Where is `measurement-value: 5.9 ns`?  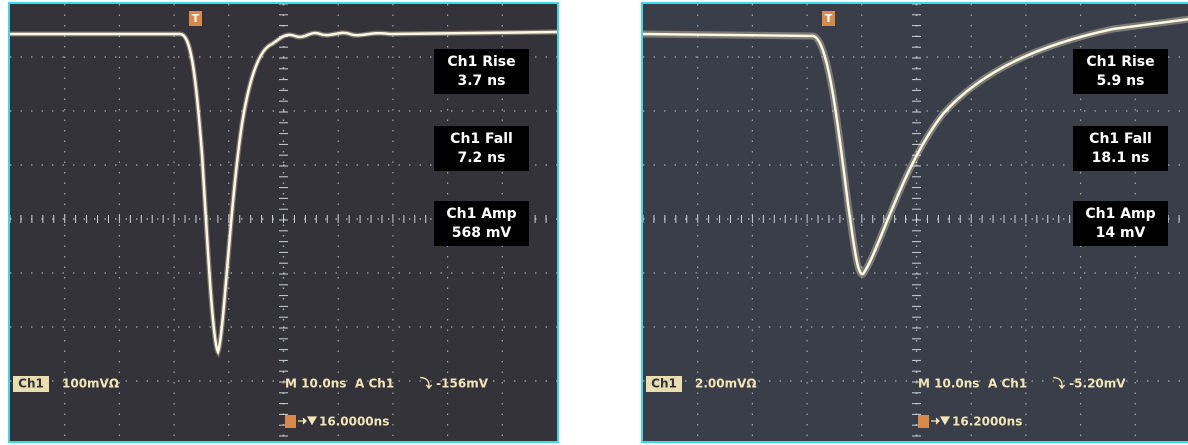 measurement-value: 5.9 ns is located at coordinates (1121, 81).